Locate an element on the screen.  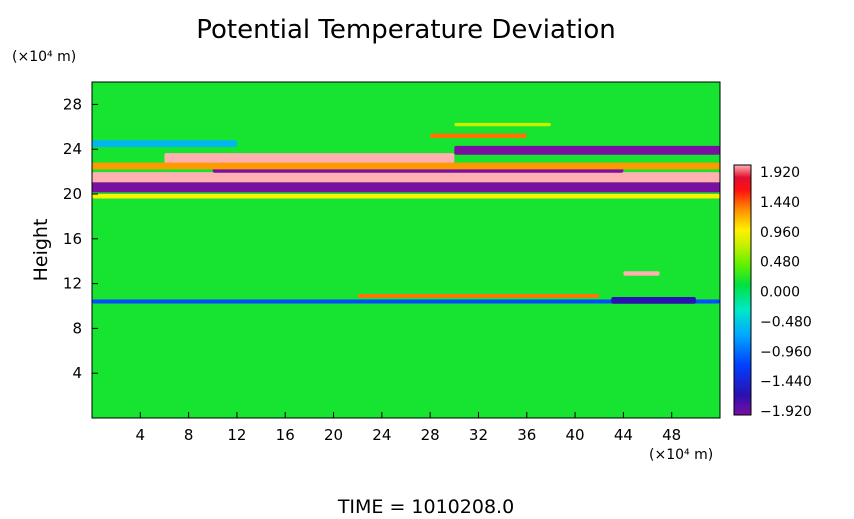
time-footer: TIME = 1010208.0 is located at coordinates (425, 507).